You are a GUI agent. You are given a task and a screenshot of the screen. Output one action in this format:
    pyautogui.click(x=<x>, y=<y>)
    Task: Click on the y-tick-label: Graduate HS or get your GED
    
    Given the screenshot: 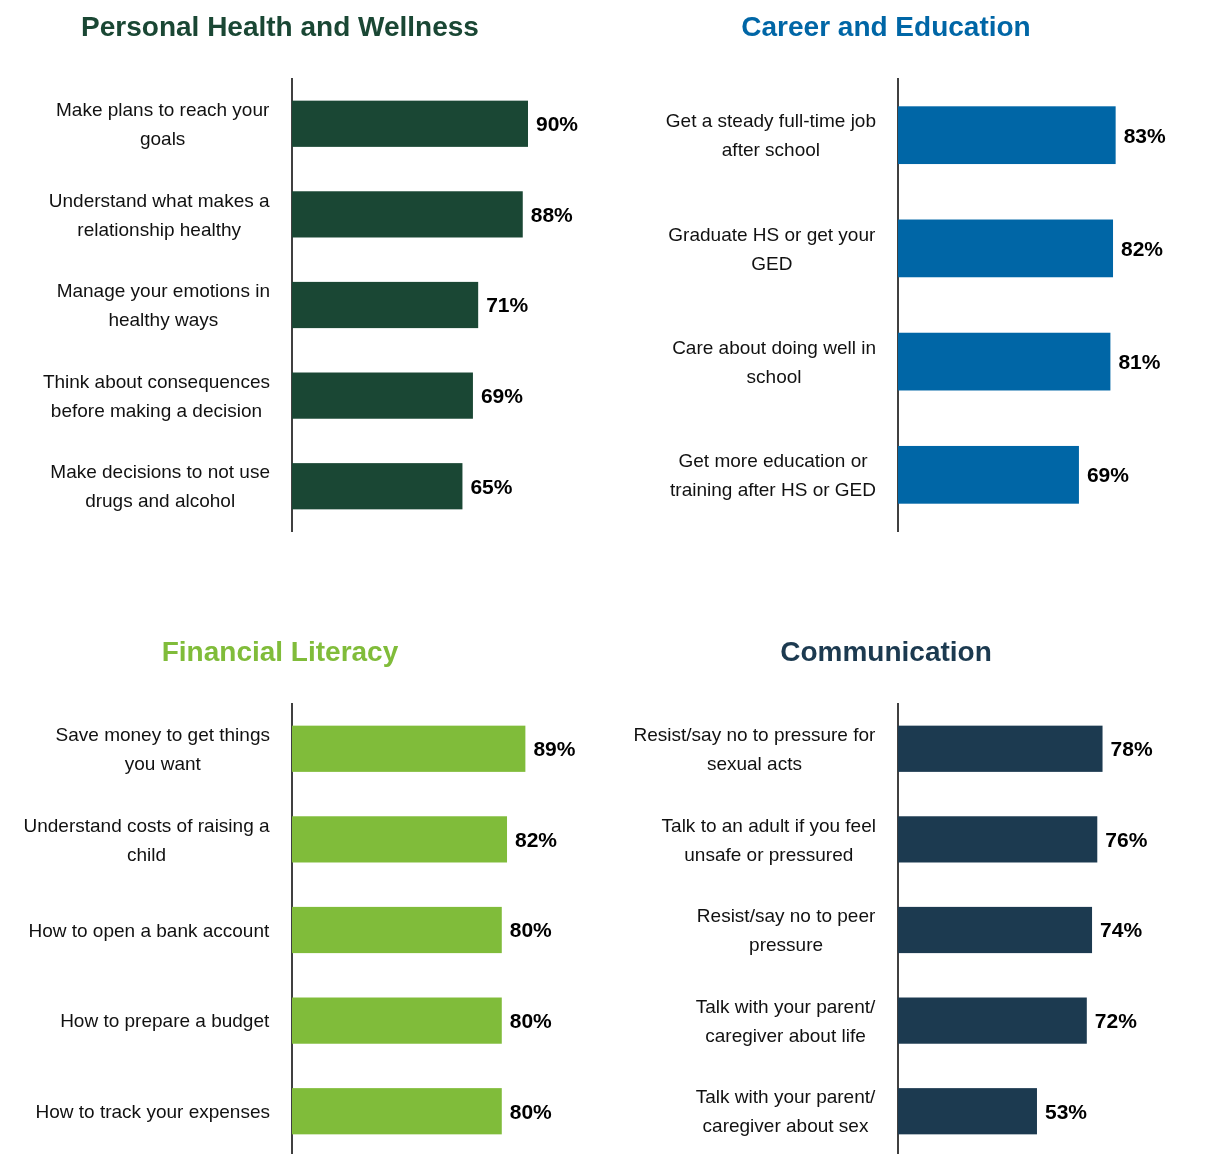 What is the action you would take?
    pyautogui.click(x=772, y=248)
    